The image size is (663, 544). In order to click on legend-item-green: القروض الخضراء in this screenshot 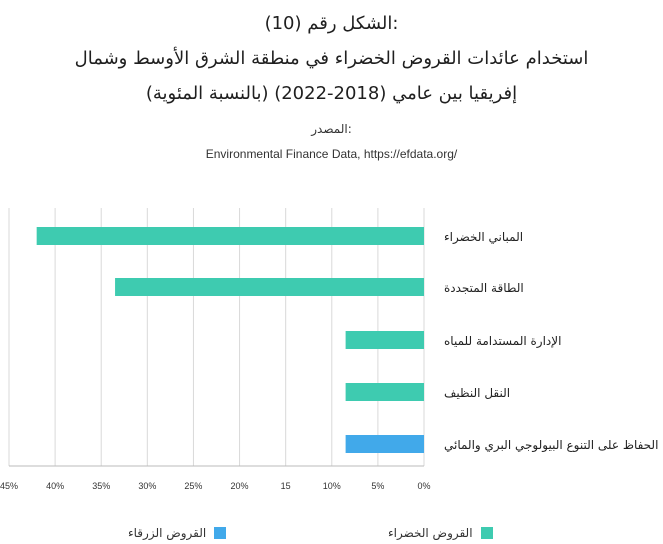, I will do `click(440, 533)`.